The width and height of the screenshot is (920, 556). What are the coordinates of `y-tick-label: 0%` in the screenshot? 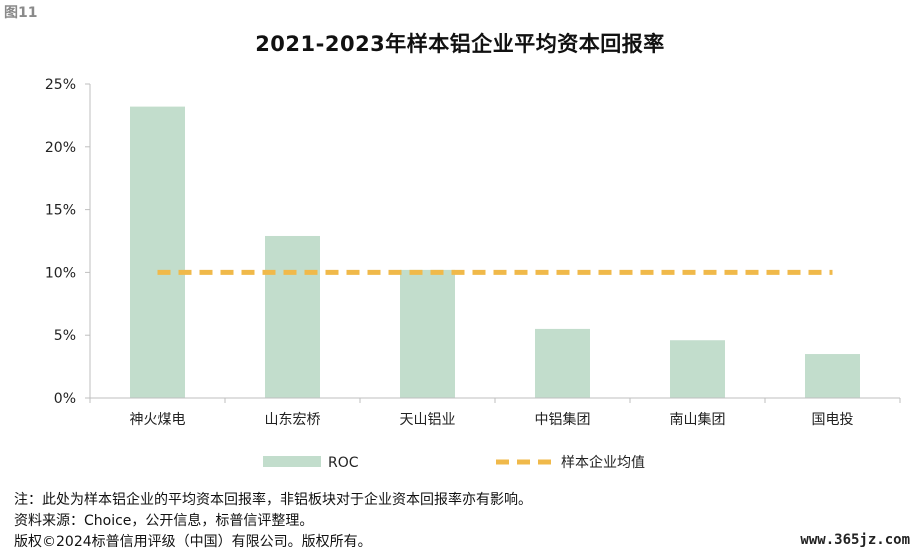 It's located at (65, 399).